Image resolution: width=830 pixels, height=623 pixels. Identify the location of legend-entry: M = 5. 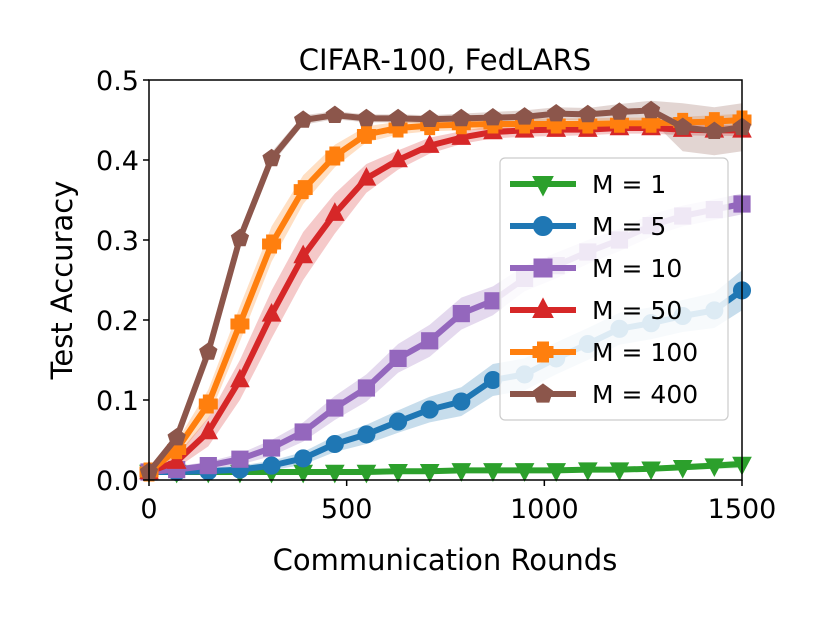
(588, 226).